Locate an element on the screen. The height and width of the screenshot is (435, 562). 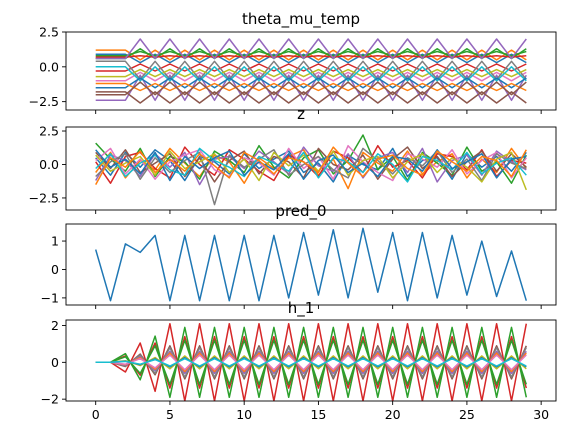
x-tick-label: 15 is located at coordinates (318, 414).